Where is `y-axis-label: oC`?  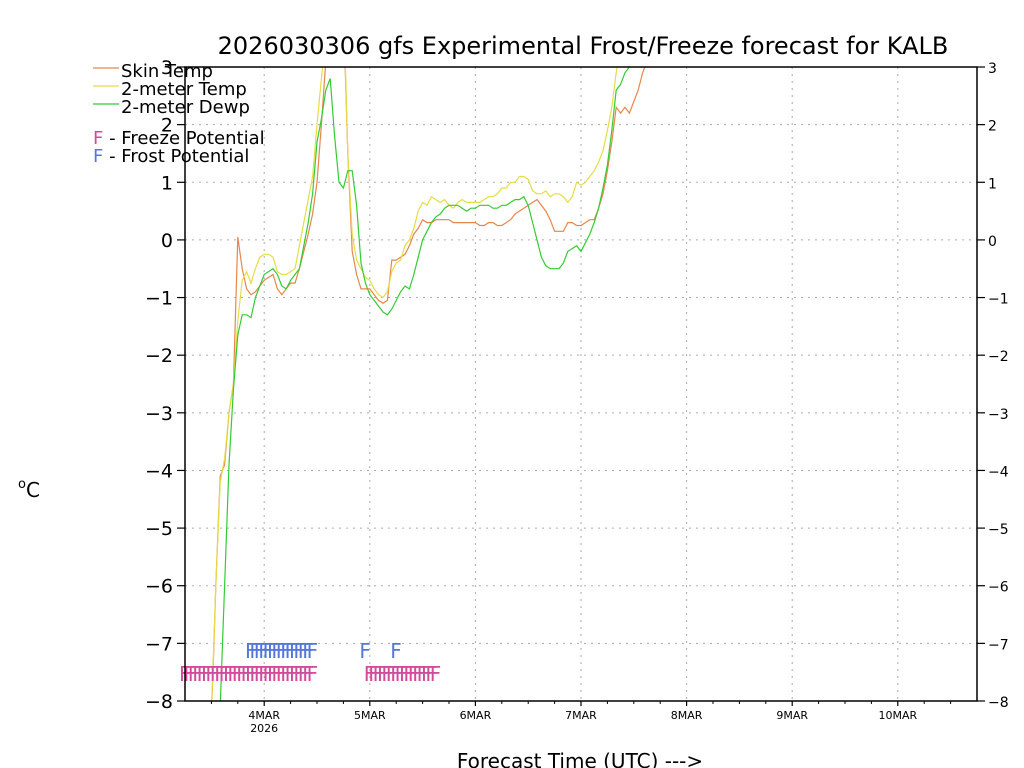 y-axis-label: oC is located at coordinates (29, 489).